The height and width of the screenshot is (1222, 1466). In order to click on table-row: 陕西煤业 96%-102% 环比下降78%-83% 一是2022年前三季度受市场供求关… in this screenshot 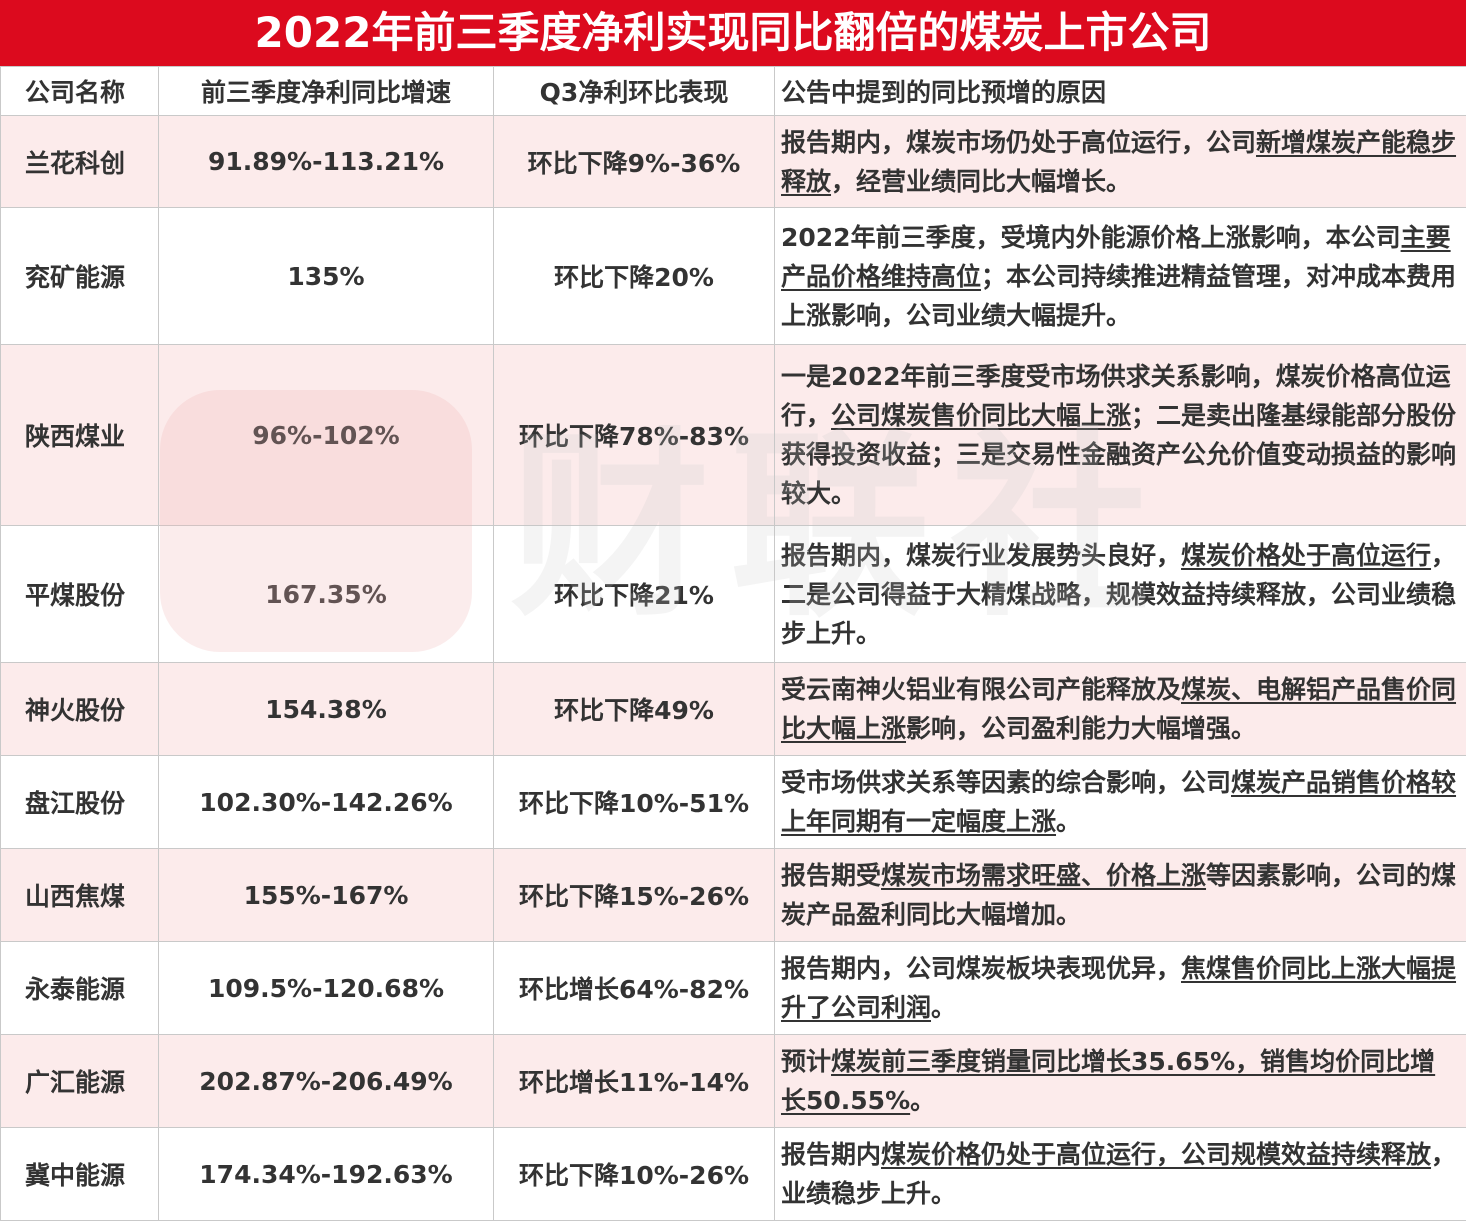, I will do `click(733, 435)`.